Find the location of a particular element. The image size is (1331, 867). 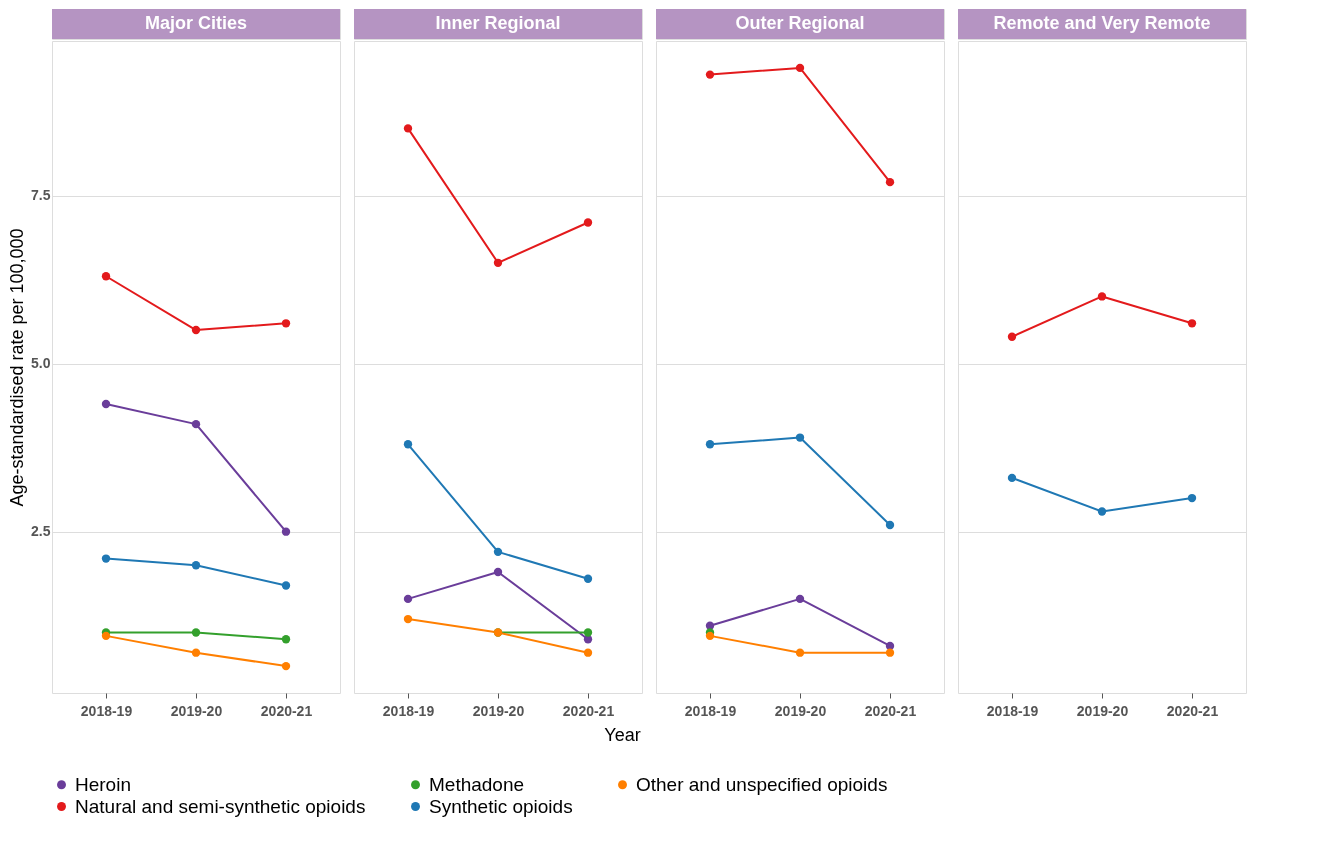

y-axis-title: Age-standardised rate per 100,000 is located at coordinates (17, 367).